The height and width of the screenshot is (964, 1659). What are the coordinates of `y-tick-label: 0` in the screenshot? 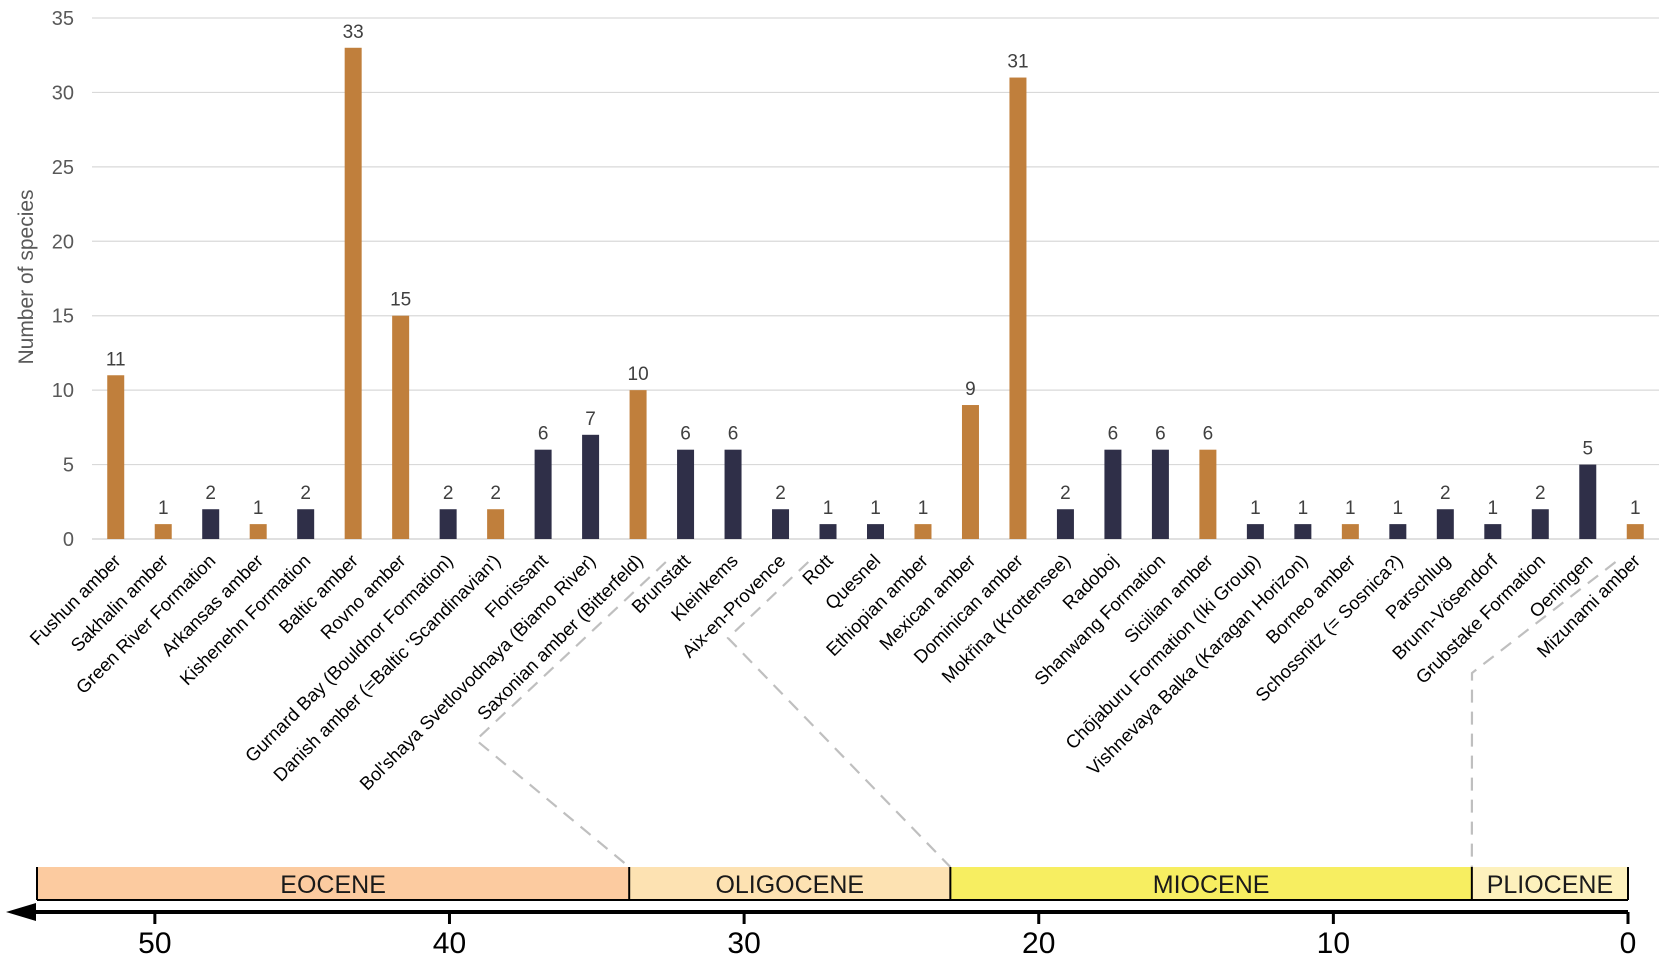 It's located at (68, 540).